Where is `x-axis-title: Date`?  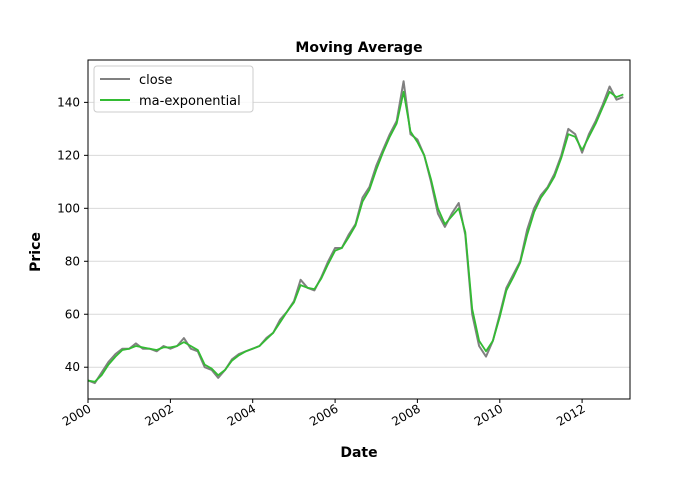 x-axis-title: Date is located at coordinates (358, 453).